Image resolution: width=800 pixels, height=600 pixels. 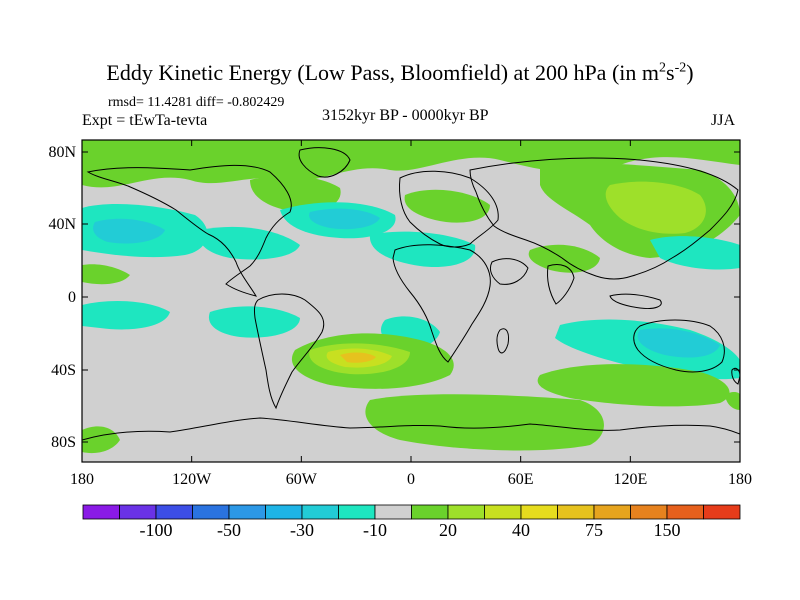 I want to click on negative-region-mid-atlantic, so click(x=422, y=249).